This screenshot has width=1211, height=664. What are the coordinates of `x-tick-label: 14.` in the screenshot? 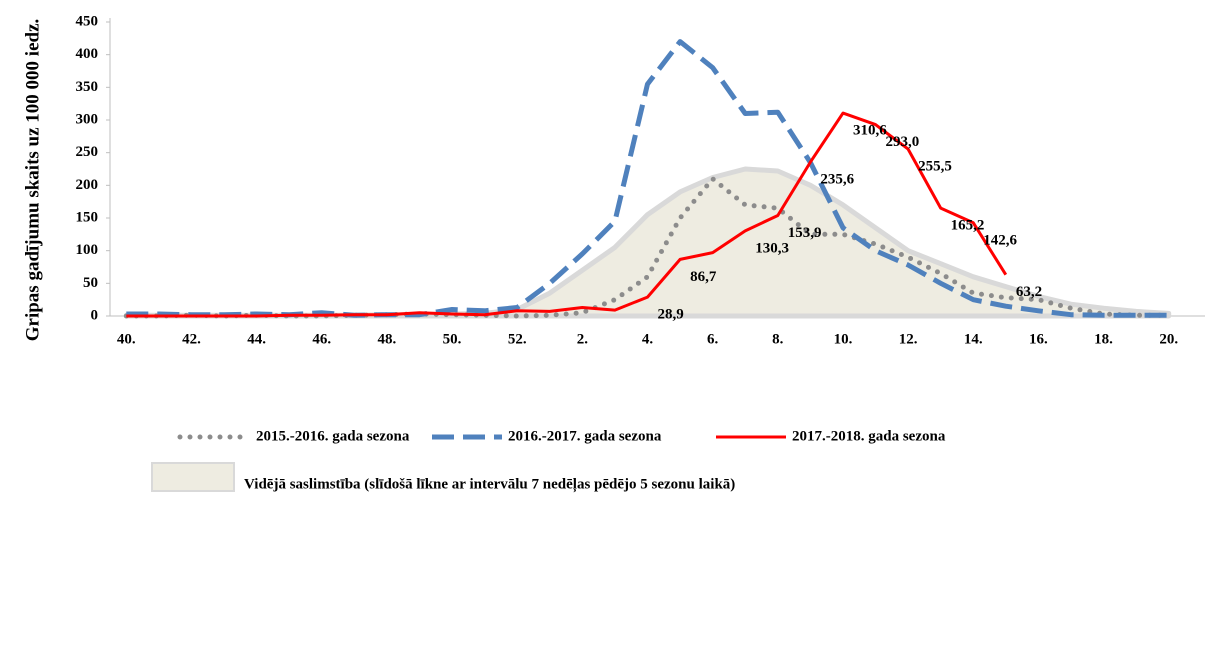 It's located at (973, 339).